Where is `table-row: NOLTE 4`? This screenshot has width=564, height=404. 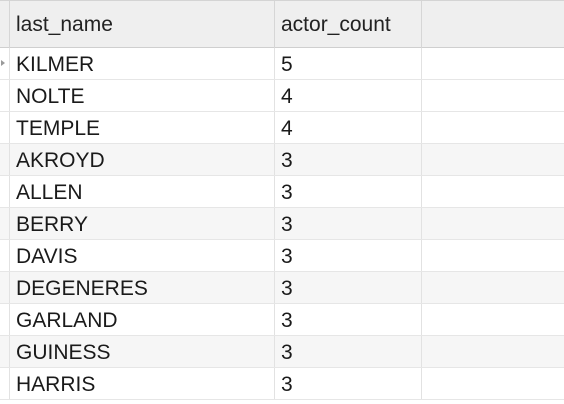
table-row: NOLTE 4 is located at coordinates (282, 96).